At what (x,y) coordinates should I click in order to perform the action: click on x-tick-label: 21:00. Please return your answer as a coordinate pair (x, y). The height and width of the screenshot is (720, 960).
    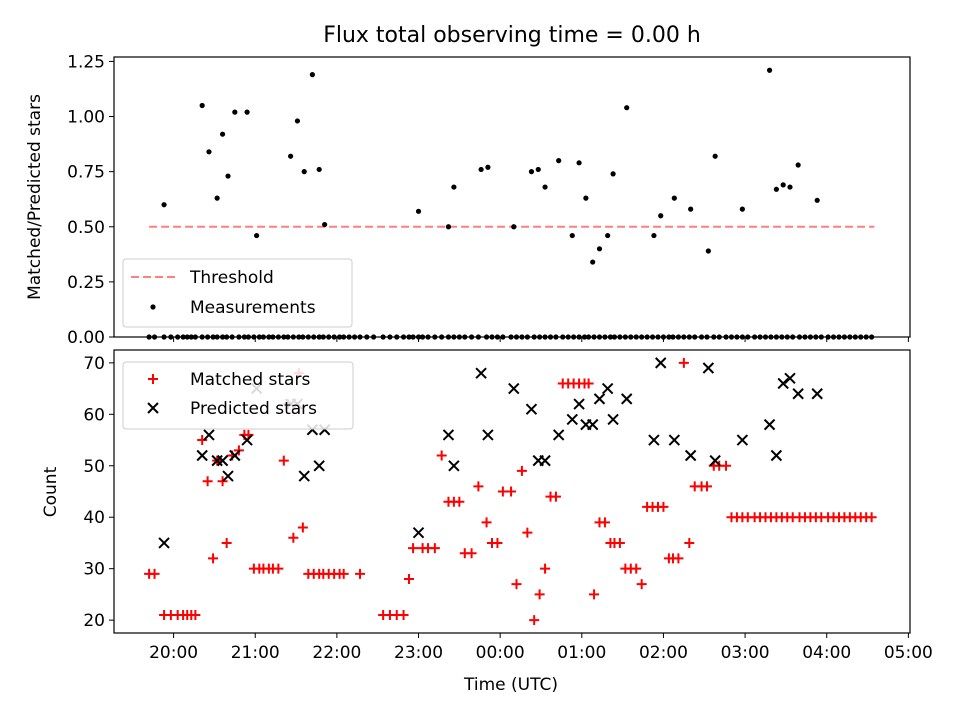
    Looking at the image, I should click on (255, 653).